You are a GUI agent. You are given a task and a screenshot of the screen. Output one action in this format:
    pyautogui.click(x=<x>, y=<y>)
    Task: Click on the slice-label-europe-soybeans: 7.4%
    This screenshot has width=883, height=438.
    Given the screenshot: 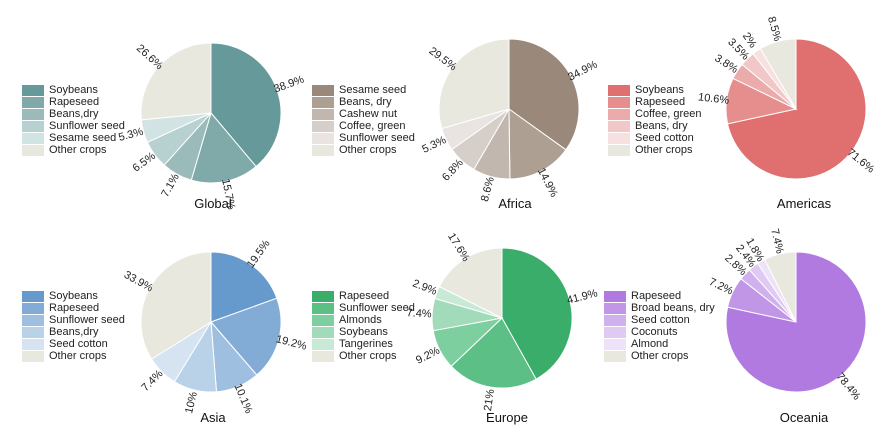 What is the action you would take?
    pyautogui.click(x=419, y=313)
    